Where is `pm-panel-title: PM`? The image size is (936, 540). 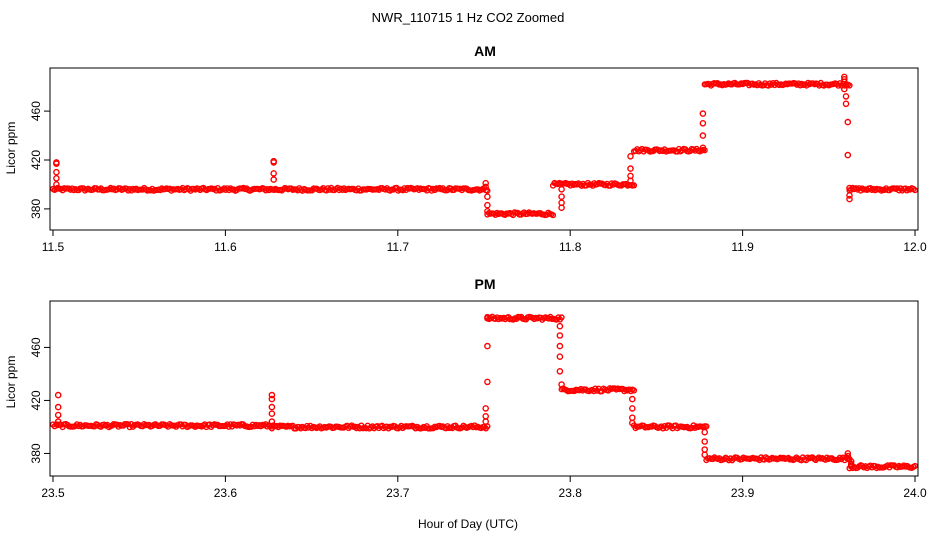 pm-panel-title: PM is located at coordinates (485, 284).